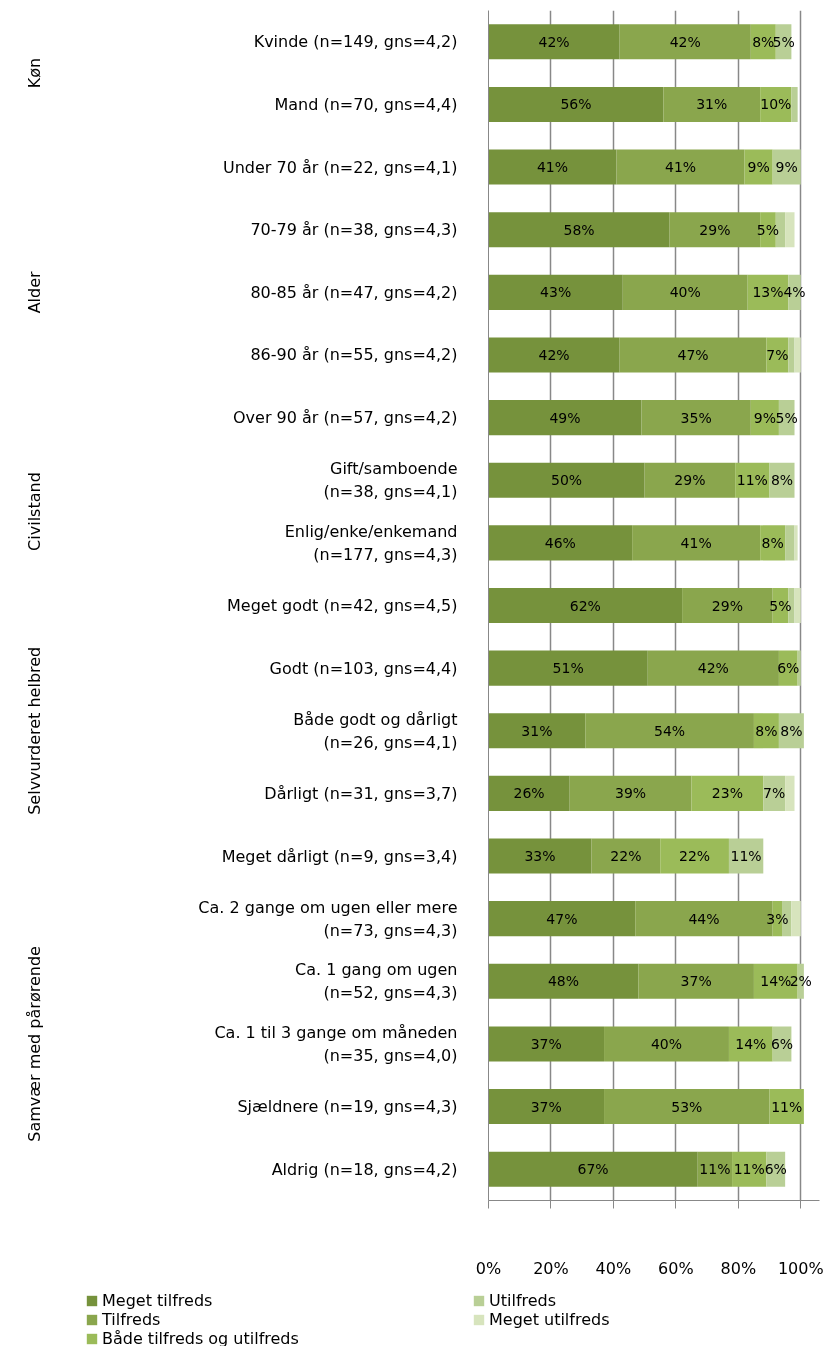 Image resolution: width=839 pixels, height=1362 pixels. What do you see at coordinates (34, 73) in the screenshot?
I see `text: Køn` at bounding box center [34, 73].